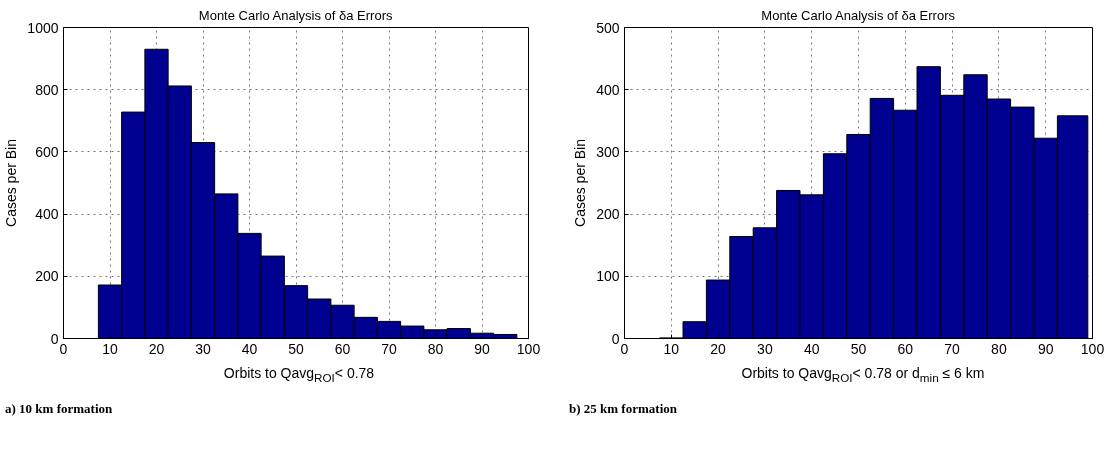 The height and width of the screenshot is (463, 1108). Describe the element at coordinates (47, 151) in the screenshot. I see `y-tick-label: 600` at that location.